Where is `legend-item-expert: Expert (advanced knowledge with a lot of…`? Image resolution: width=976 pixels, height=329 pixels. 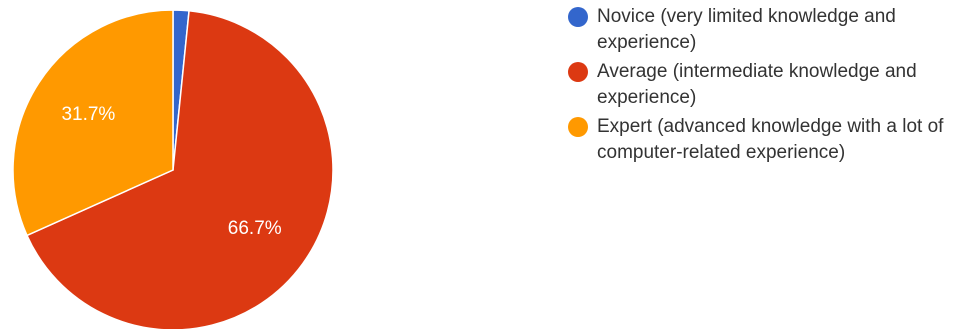
legend-item-expert: Expert (advanced knowledge with a lot of… is located at coordinates (768, 140).